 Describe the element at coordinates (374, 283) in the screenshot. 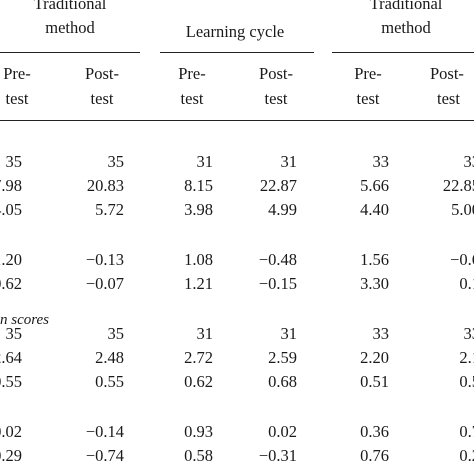

I see `table-cell: 3.30` at that location.